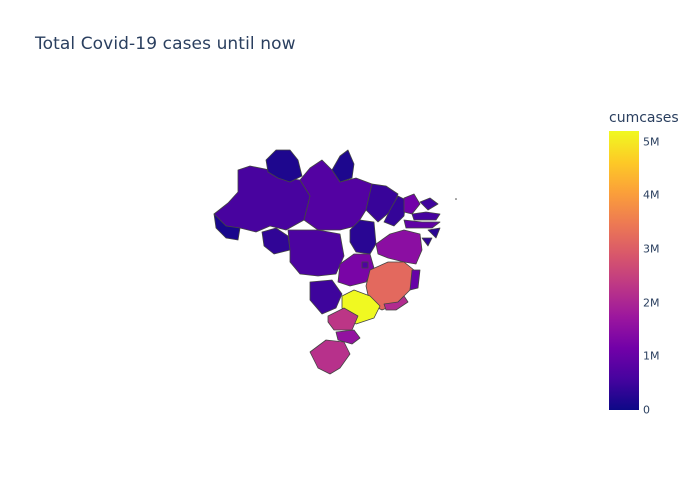  I want to click on state-rn, so click(429, 204).